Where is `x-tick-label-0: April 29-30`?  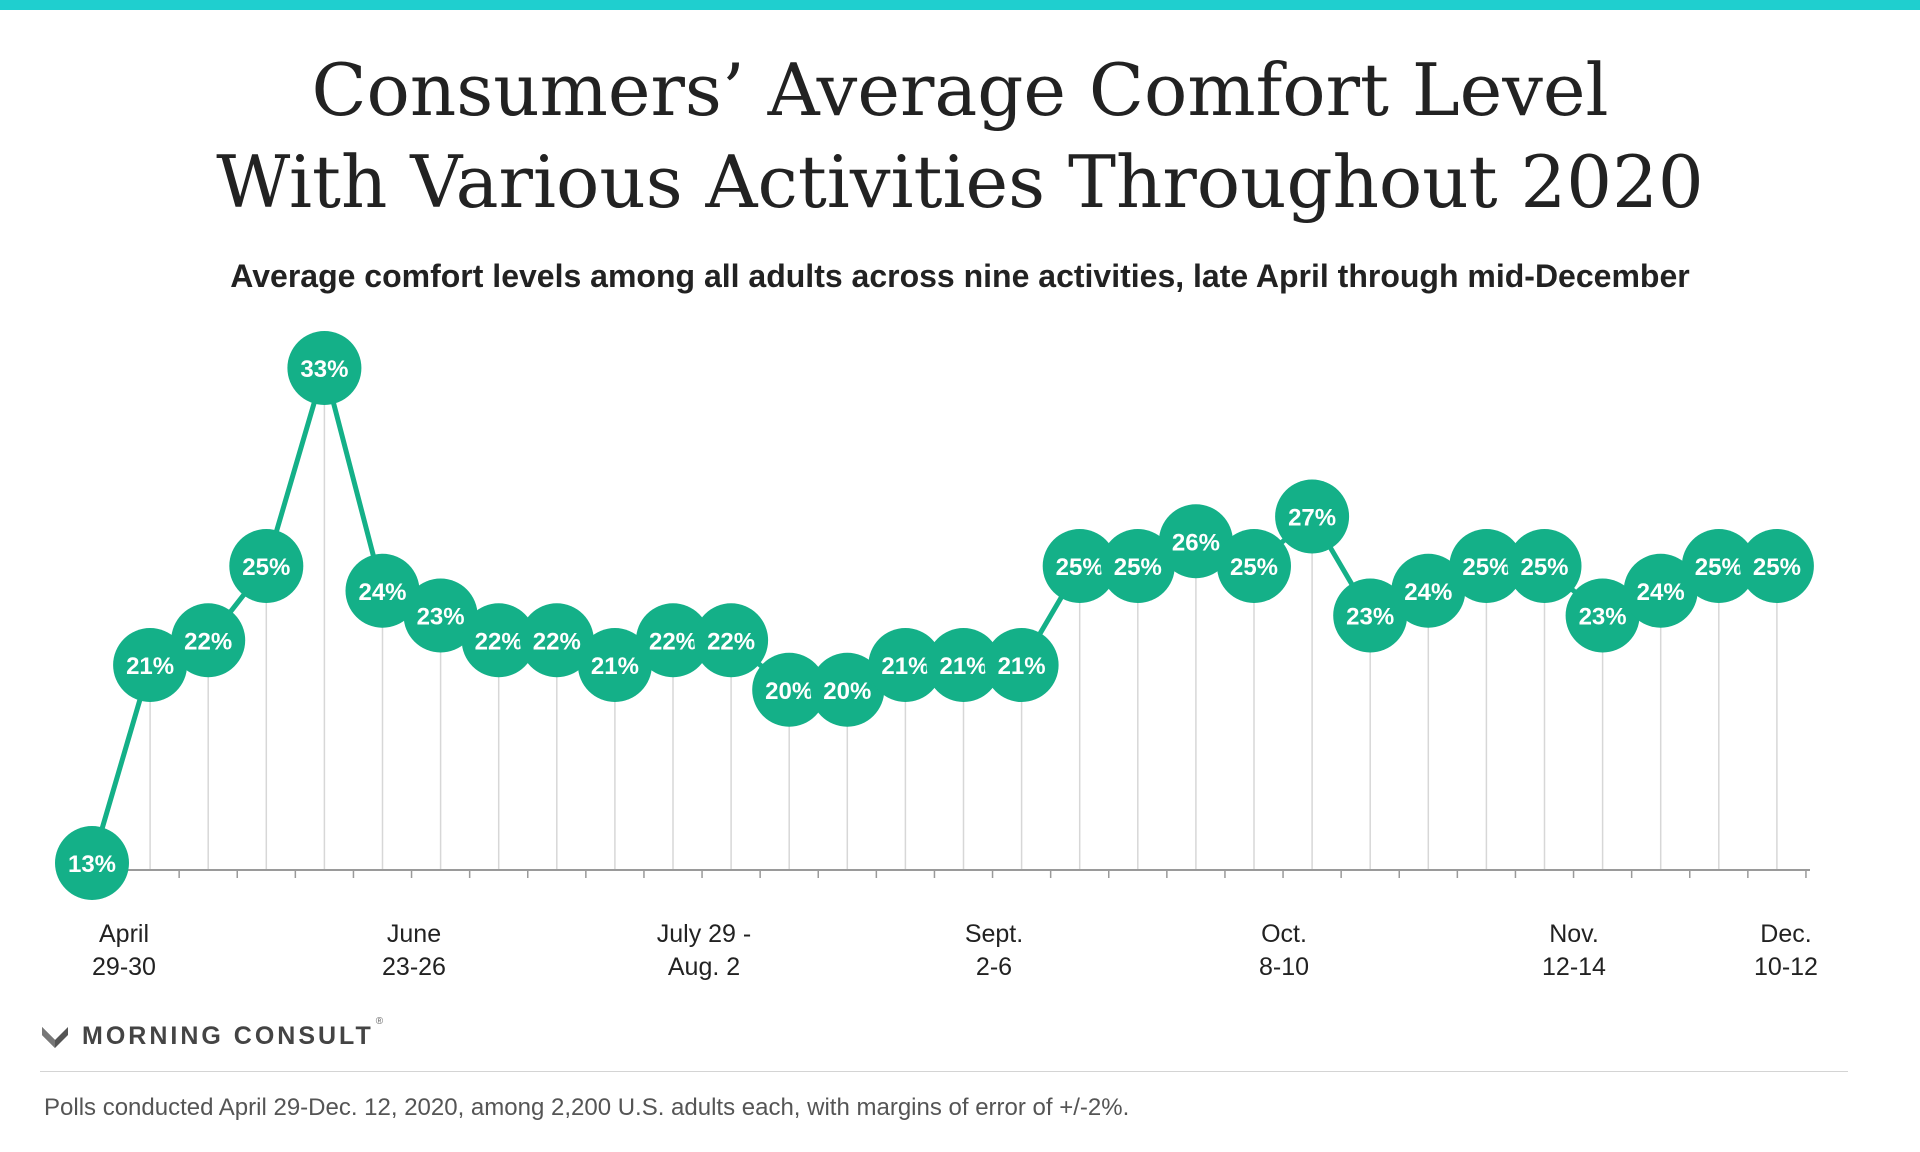 x-tick-label-0: April 29-30 is located at coordinates (124, 950).